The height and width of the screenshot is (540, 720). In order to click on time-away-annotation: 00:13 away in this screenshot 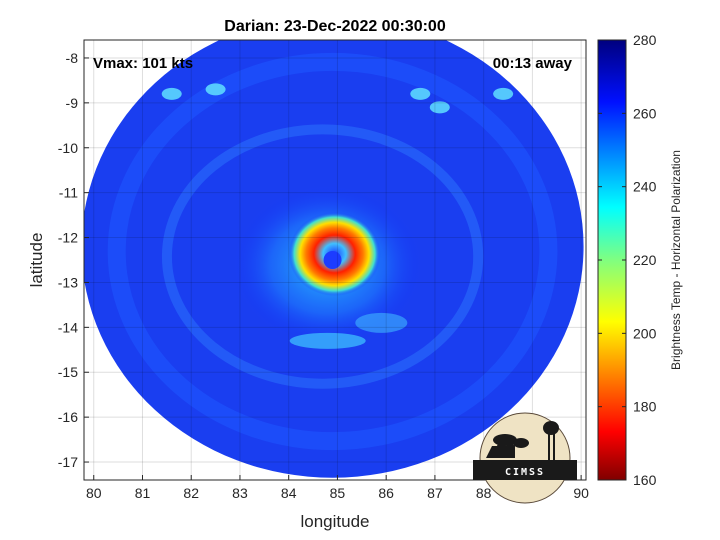, I will do `click(533, 63)`.